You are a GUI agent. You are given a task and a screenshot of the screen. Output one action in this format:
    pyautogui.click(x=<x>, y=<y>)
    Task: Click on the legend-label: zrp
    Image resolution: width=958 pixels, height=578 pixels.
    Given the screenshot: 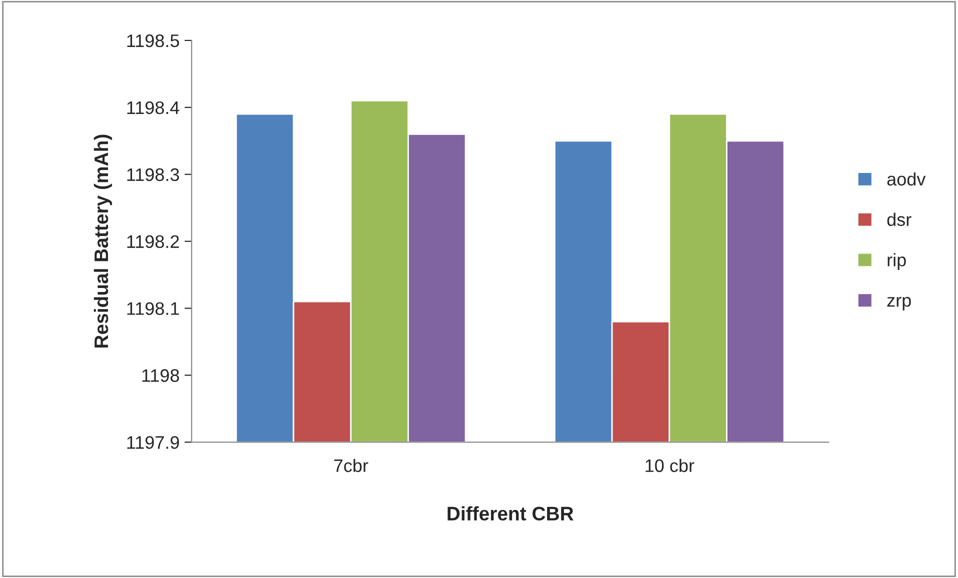 What is the action you would take?
    pyautogui.click(x=899, y=303)
    